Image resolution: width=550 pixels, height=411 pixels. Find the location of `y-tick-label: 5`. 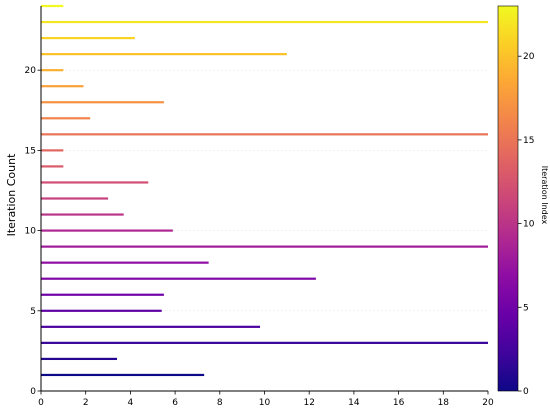

y-tick-label: 5 is located at coordinates (33, 312).